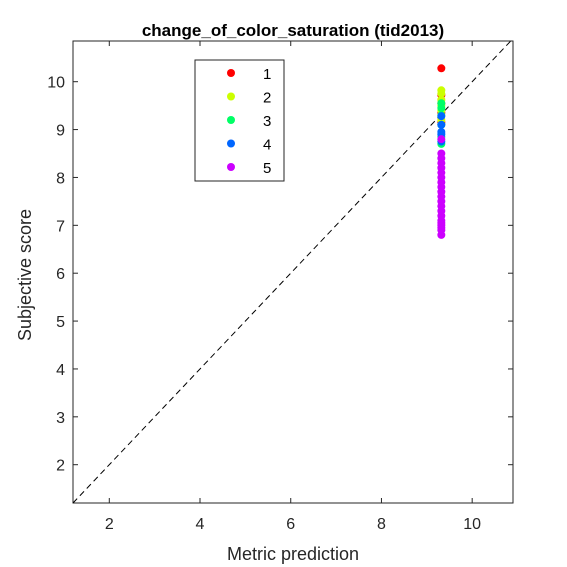 The width and height of the screenshot is (567, 567). What do you see at coordinates (60, 370) in the screenshot?
I see `y-tick-label: 4` at bounding box center [60, 370].